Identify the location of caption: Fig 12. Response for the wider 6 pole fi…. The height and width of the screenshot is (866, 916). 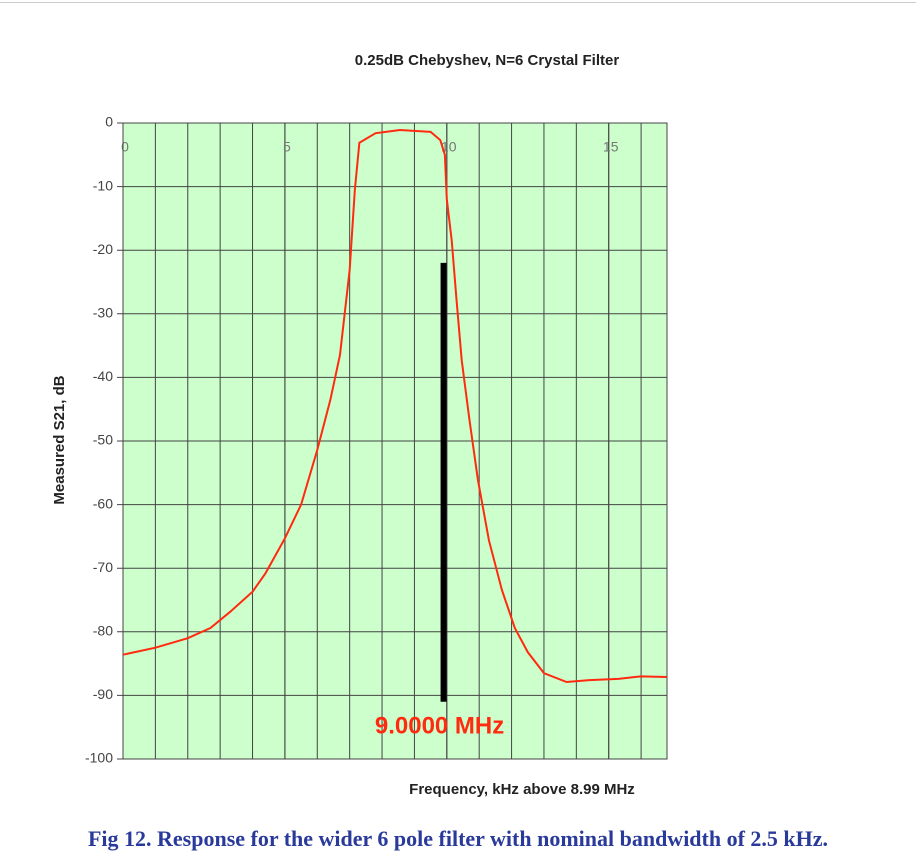
(458, 838).